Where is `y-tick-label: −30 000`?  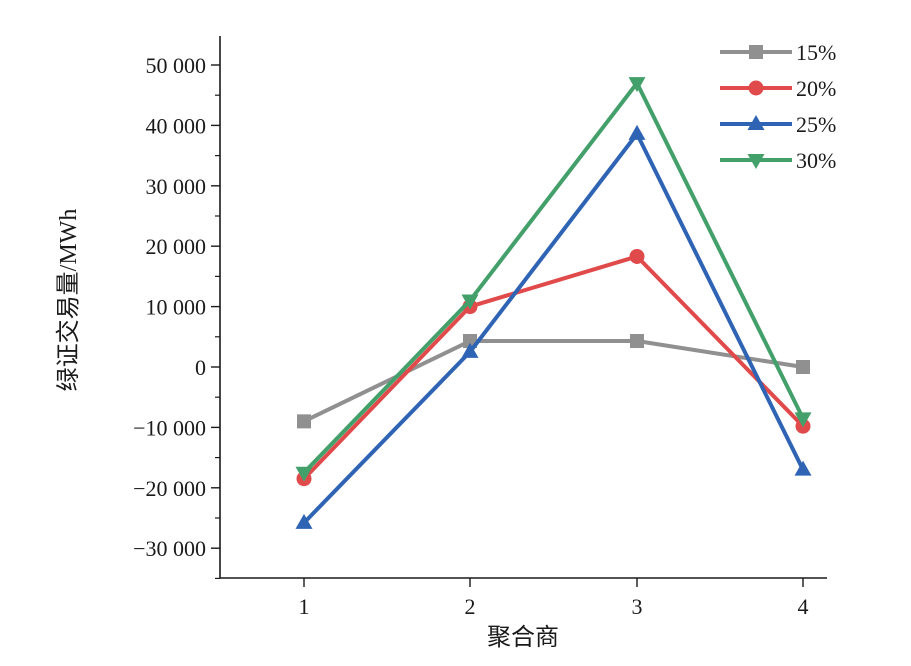 y-tick-label: −30 000 is located at coordinates (169, 548).